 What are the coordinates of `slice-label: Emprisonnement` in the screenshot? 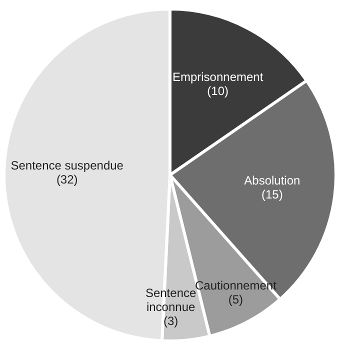 It's located at (218, 77).